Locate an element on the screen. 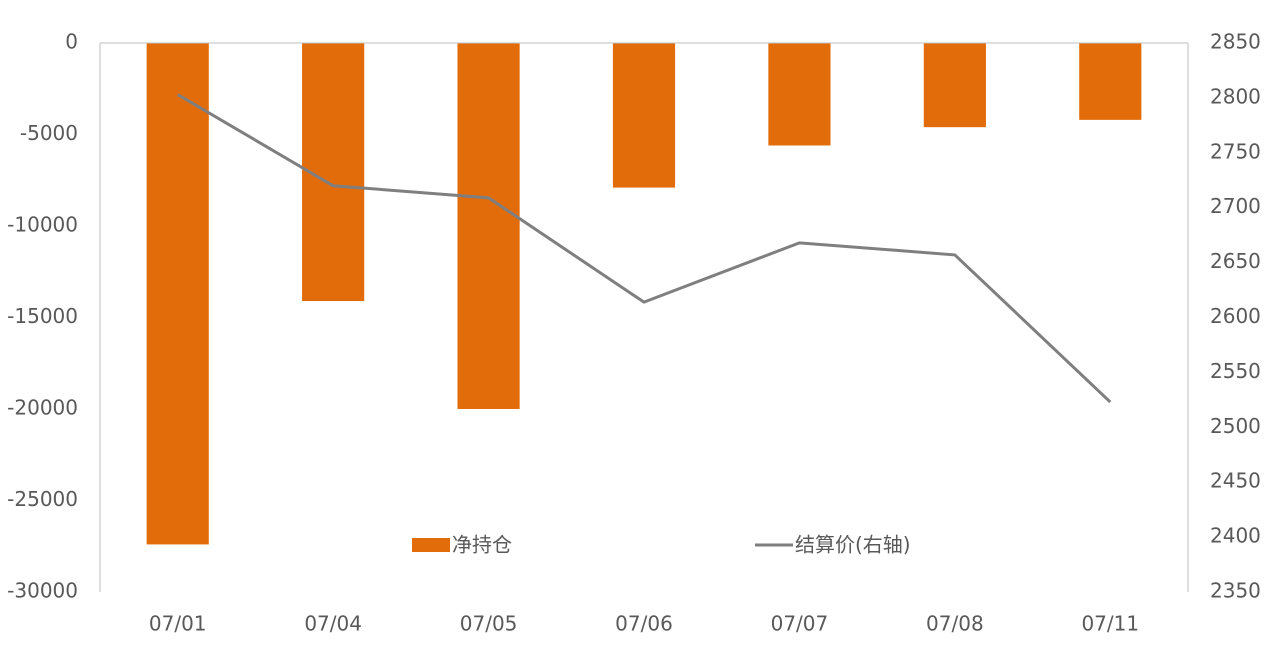  y2-tick-label: 2450 is located at coordinates (1235, 481).